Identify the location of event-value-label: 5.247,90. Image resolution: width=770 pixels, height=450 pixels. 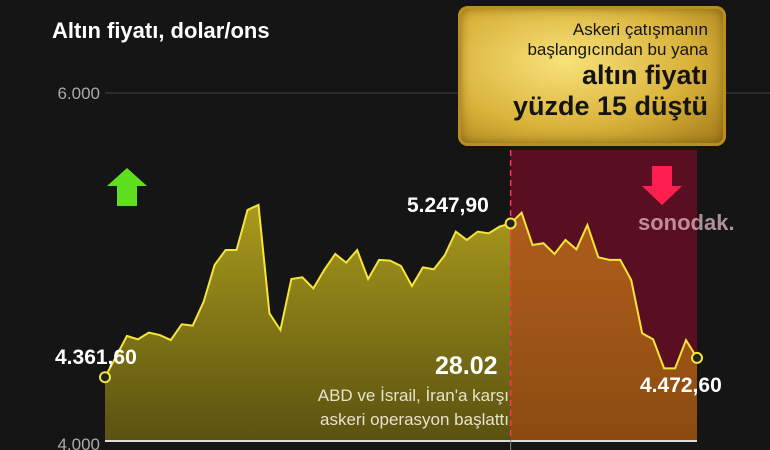
(448, 205).